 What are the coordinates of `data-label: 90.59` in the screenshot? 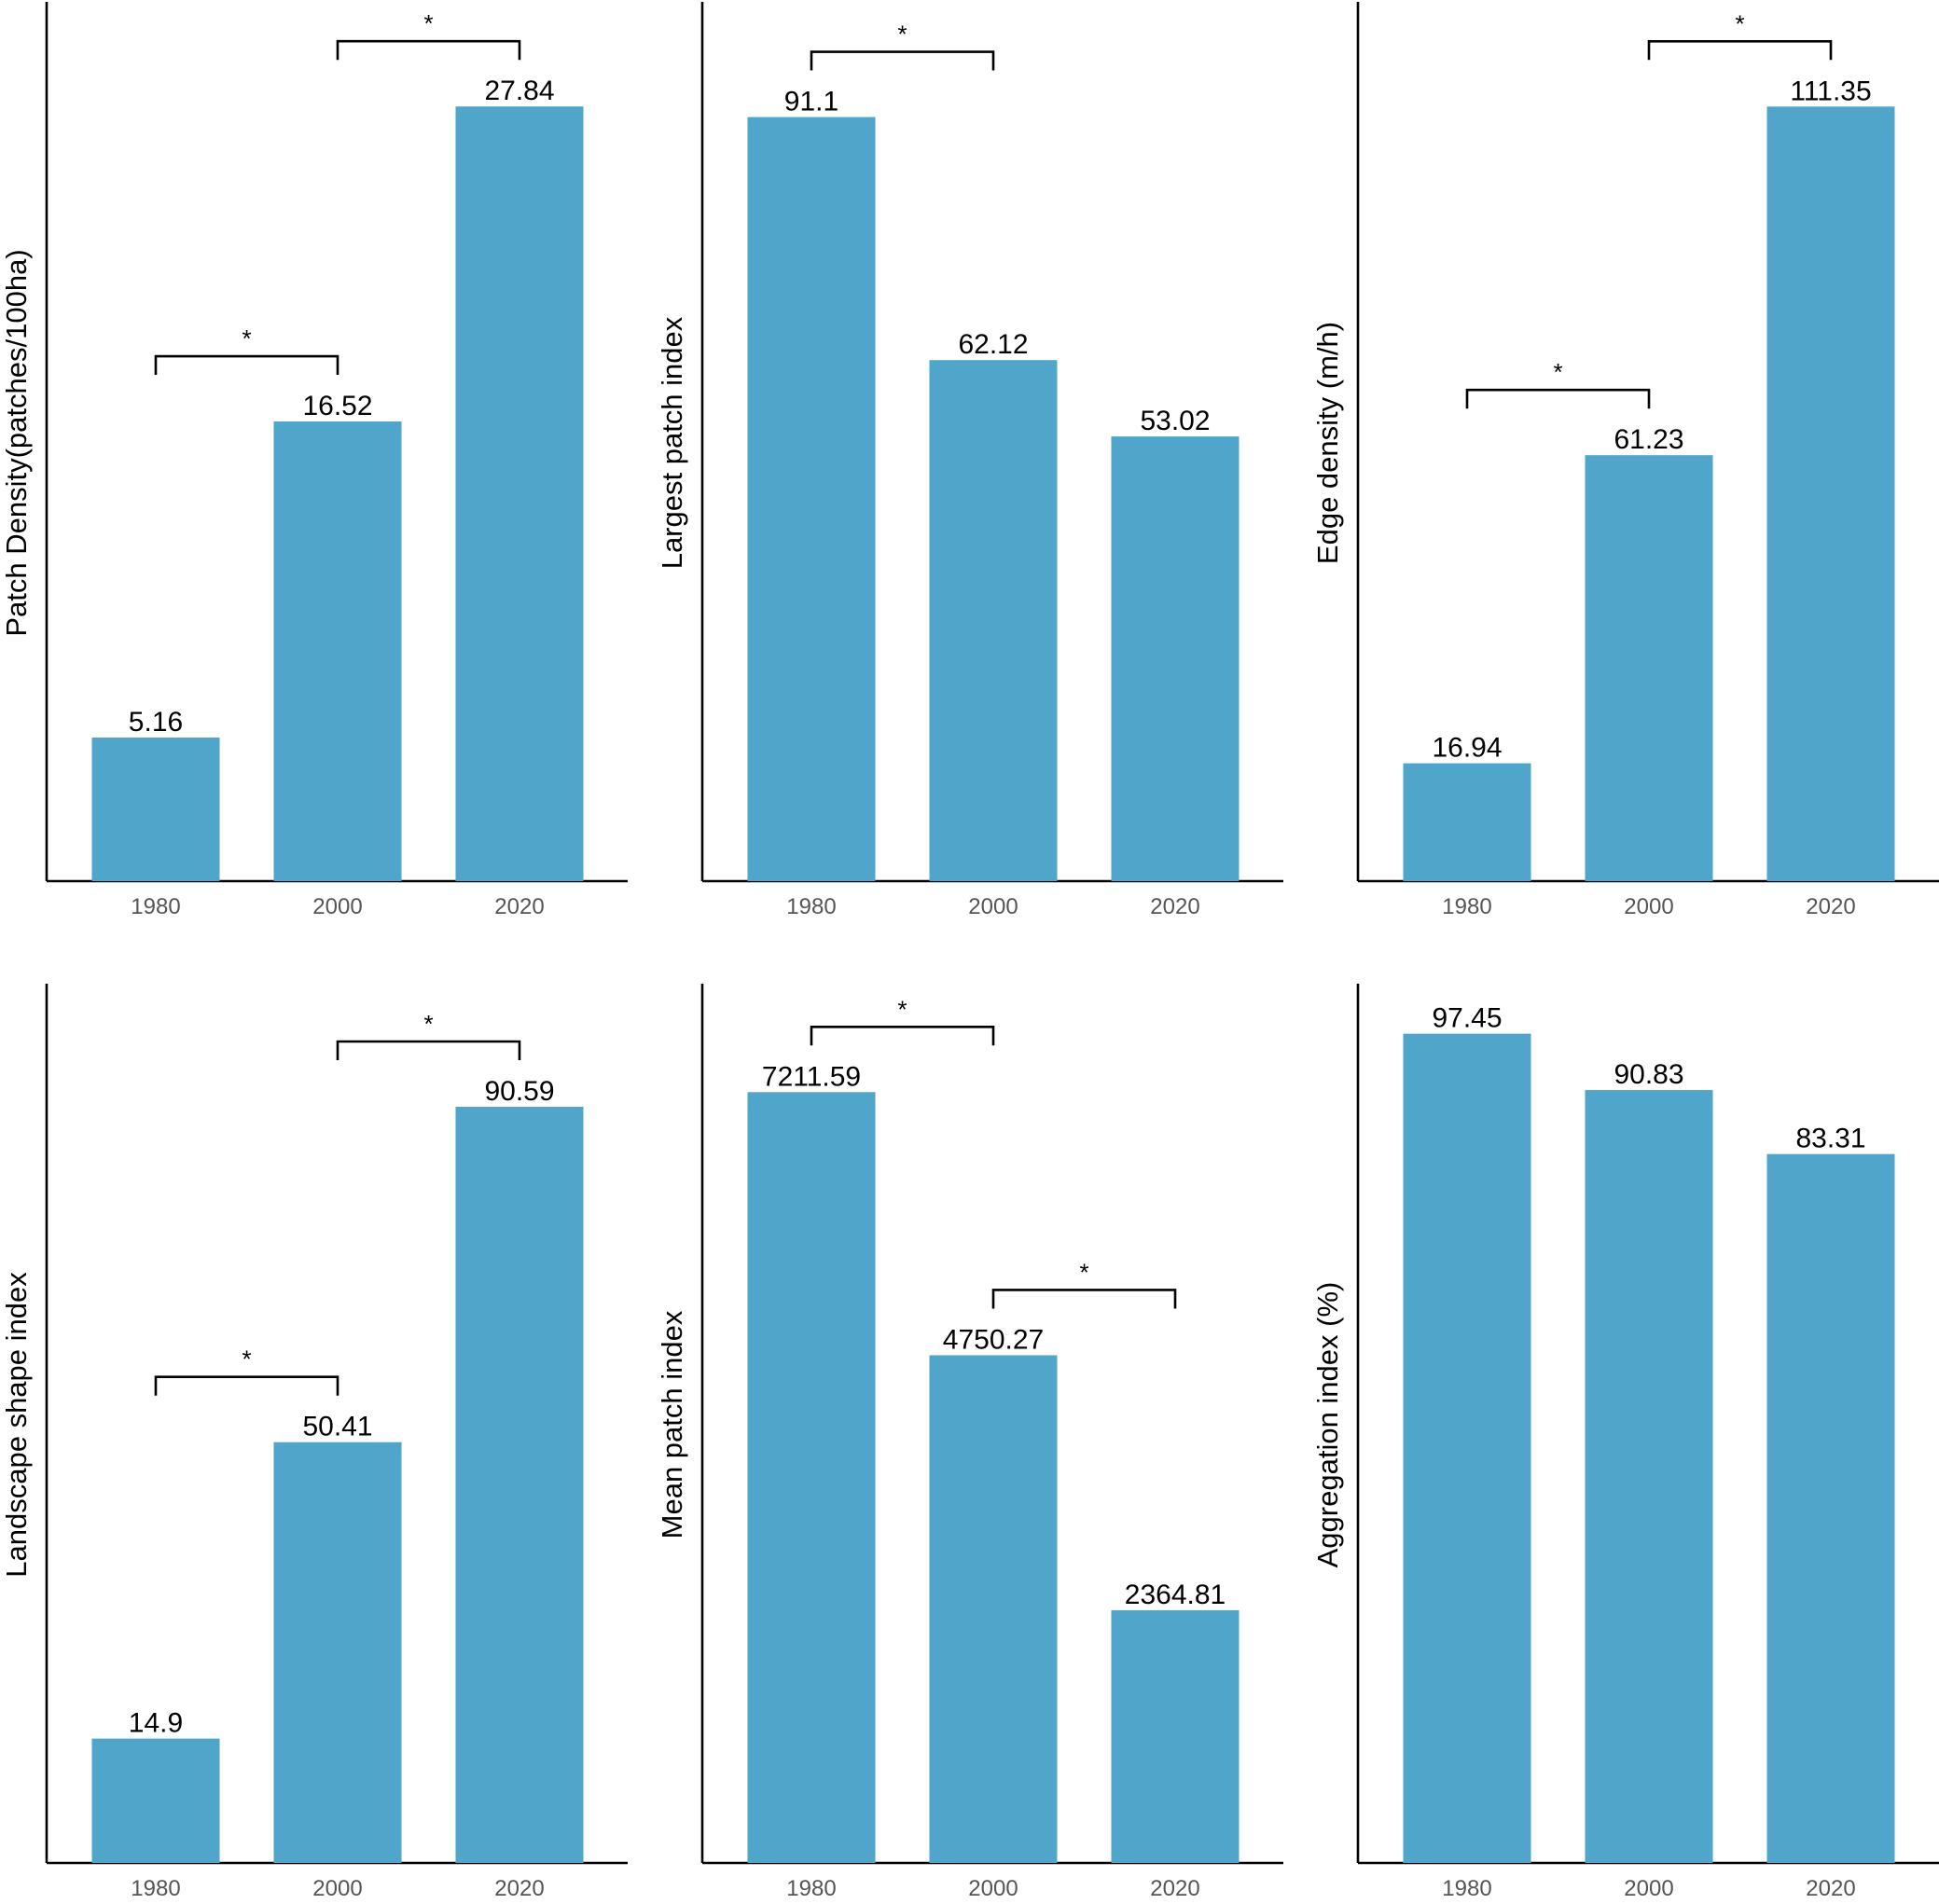 It's located at (519, 1091).